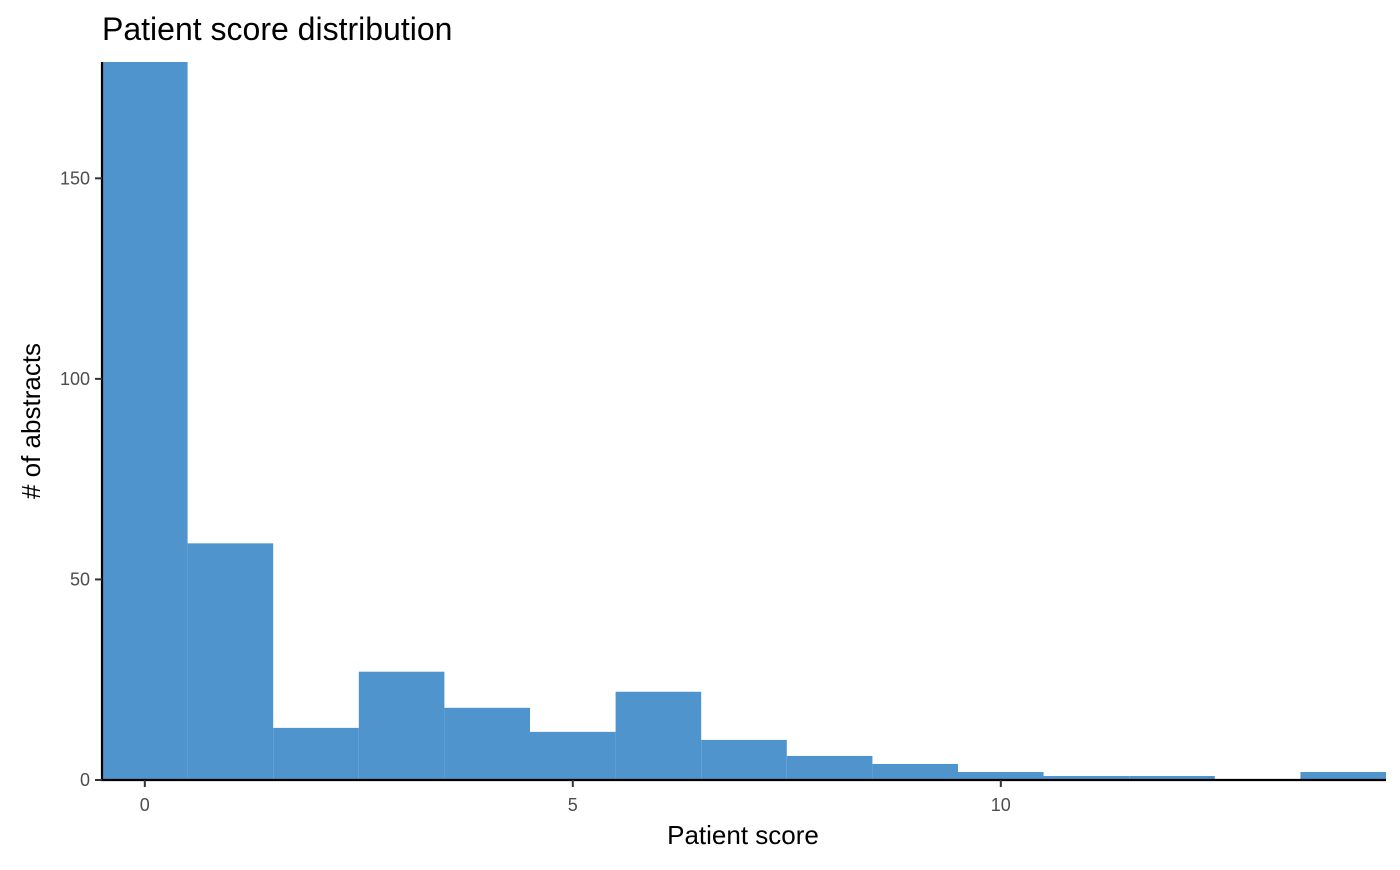 This screenshot has height=870, width=1400. I want to click on x-tick-label: 0, so click(145, 805).